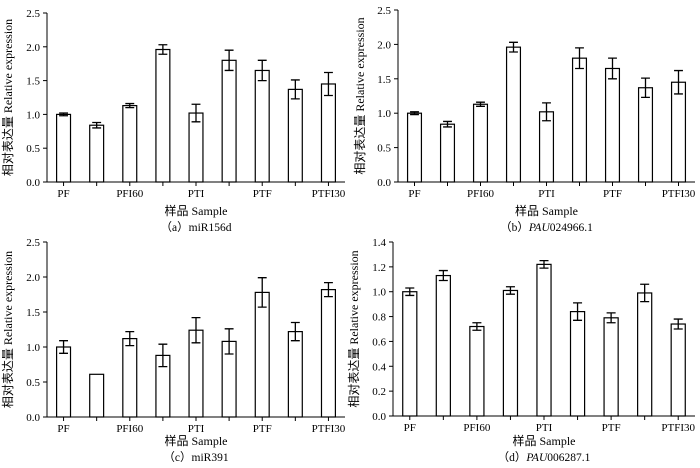 The image size is (700, 468). What do you see at coordinates (571, 228) in the screenshot?
I see `caption-rest: 024966.1` at bounding box center [571, 228].